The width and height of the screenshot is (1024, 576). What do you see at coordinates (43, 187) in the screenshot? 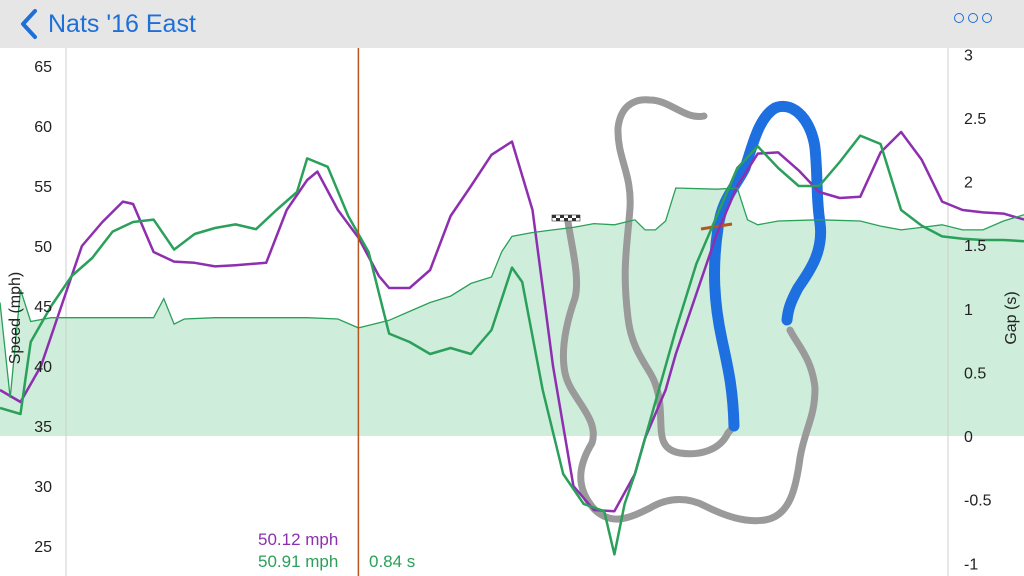
I see `left-tick-label: 55` at bounding box center [43, 187].